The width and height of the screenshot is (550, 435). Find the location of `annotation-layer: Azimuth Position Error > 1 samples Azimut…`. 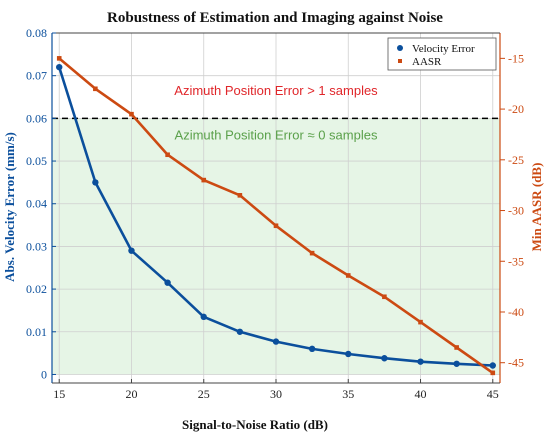

annotation-layer: Azimuth Position Error > 1 samples Azimut… is located at coordinates (276, 113).